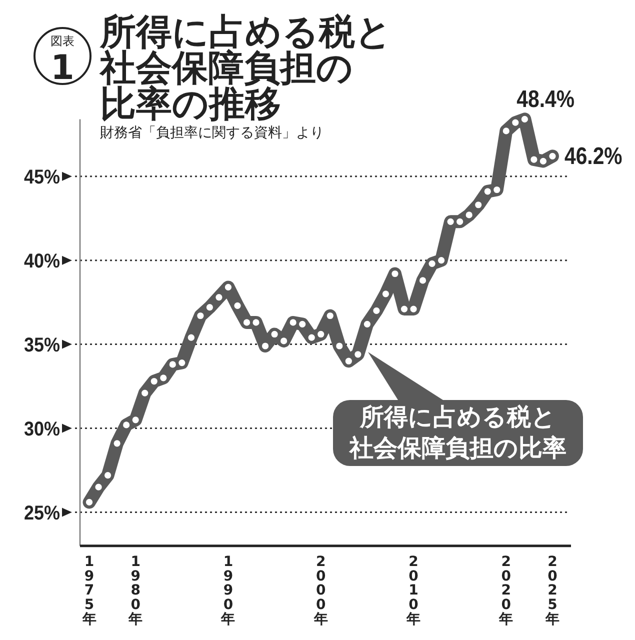 Image resolution: width=635 pixels, height=640 pixels. What do you see at coordinates (593, 156) in the screenshot?
I see `value-label: 46.2%` at bounding box center [593, 156].